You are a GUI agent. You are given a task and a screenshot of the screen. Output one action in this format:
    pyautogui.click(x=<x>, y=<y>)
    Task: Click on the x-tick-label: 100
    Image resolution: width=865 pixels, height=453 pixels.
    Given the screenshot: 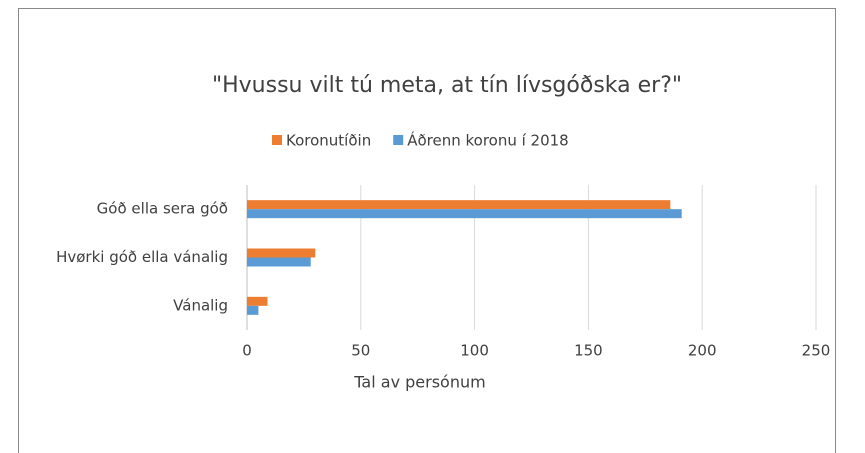 What is the action you would take?
    pyautogui.click(x=474, y=351)
    